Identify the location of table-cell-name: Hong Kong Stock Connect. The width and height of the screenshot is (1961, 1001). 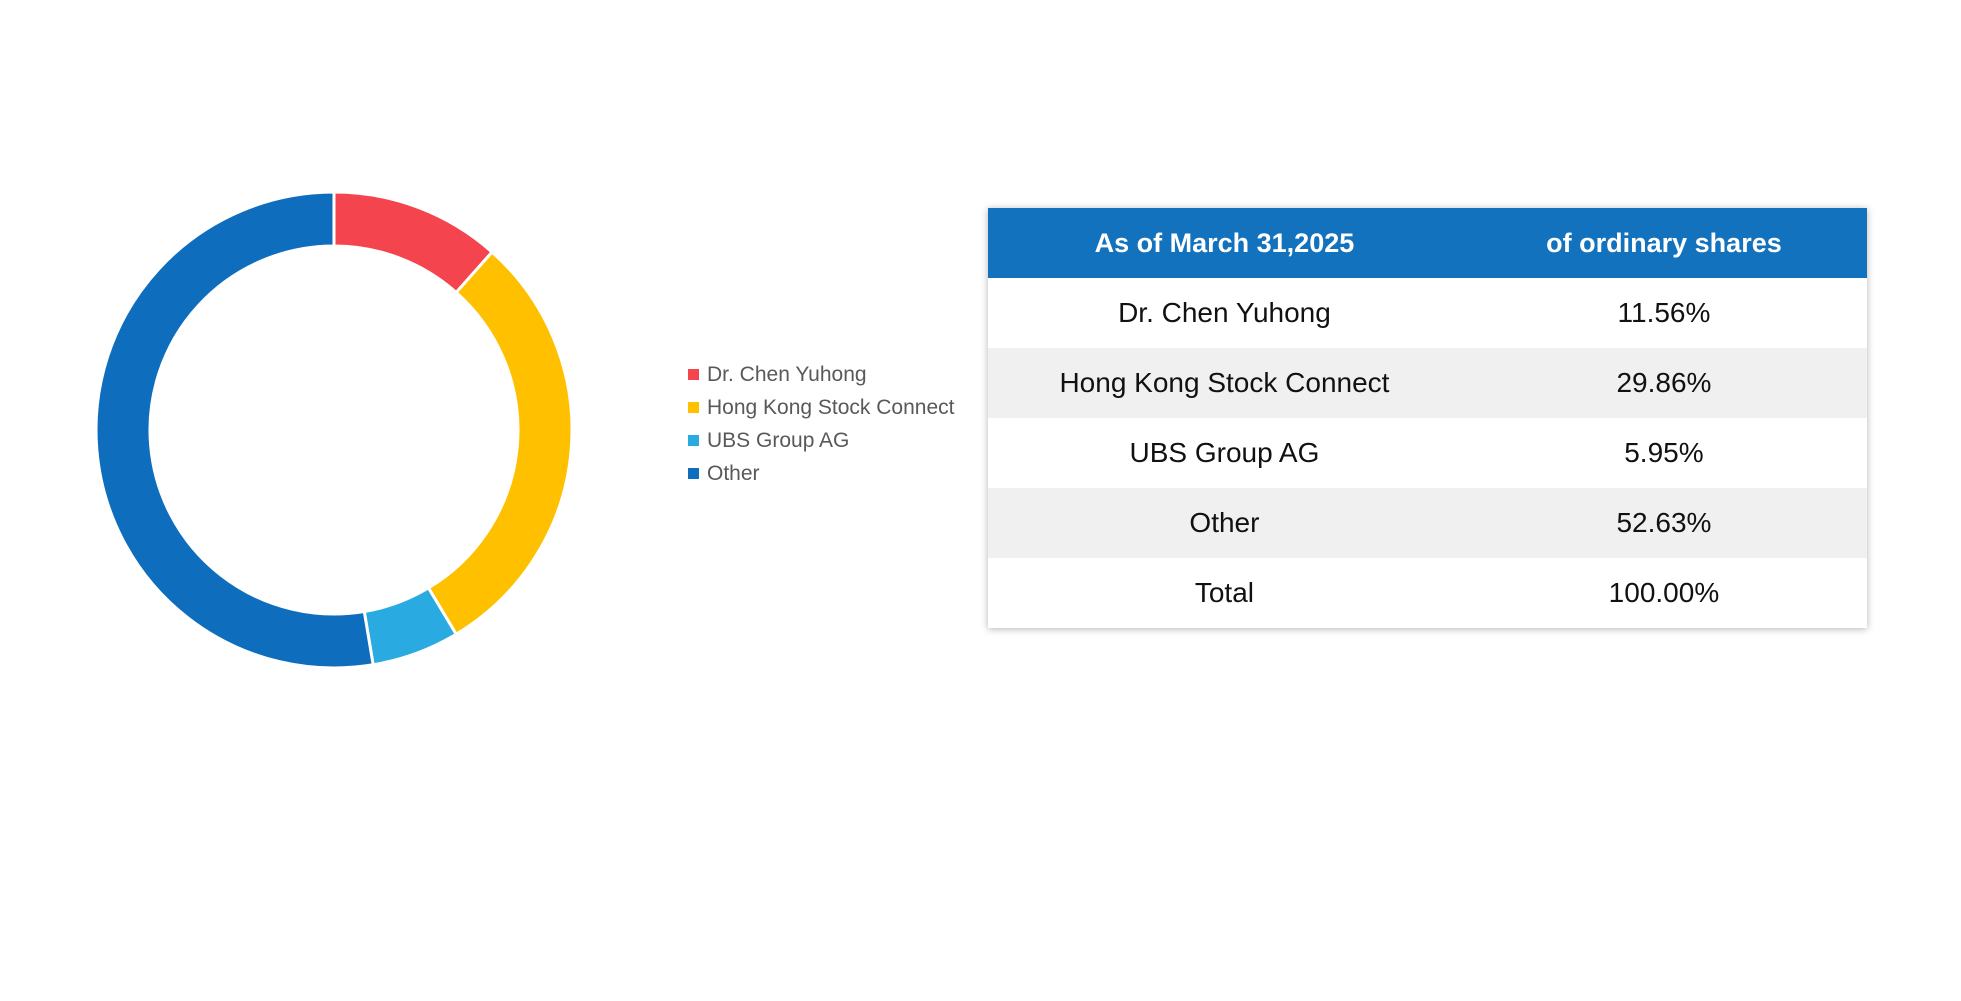
(1224, 382).